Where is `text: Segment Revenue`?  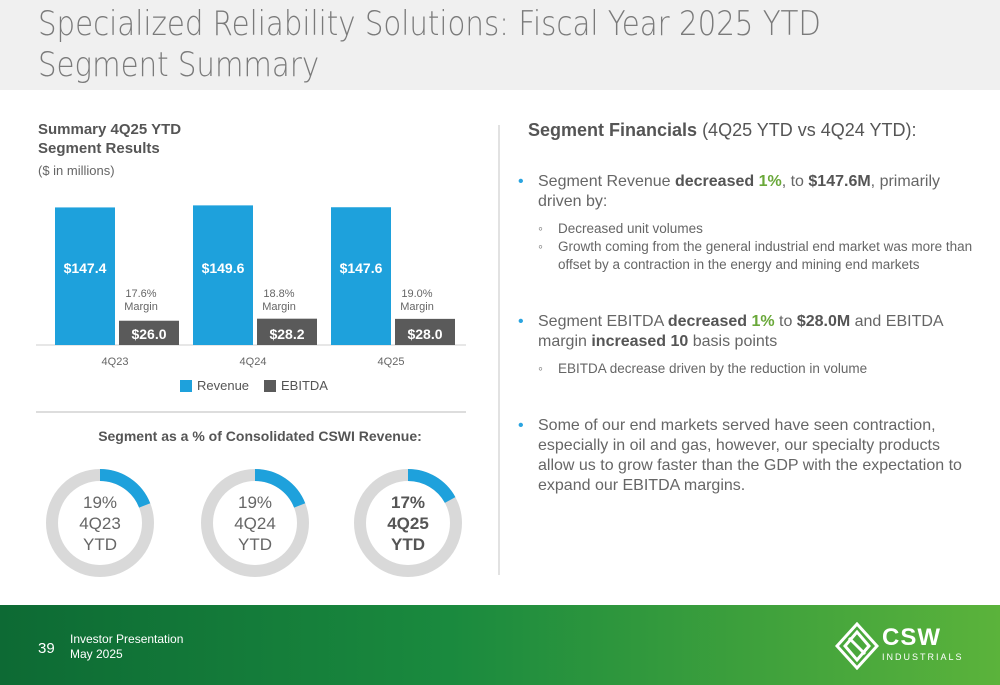
text: Segment Revenue is located at coordinates (606, 181).